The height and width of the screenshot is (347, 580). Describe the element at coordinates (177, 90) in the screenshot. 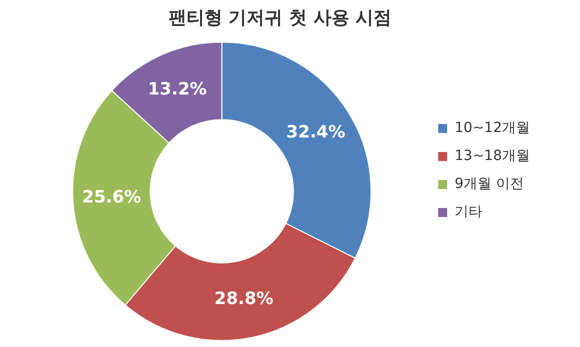

I see `data-label: 13.2%` at that location.